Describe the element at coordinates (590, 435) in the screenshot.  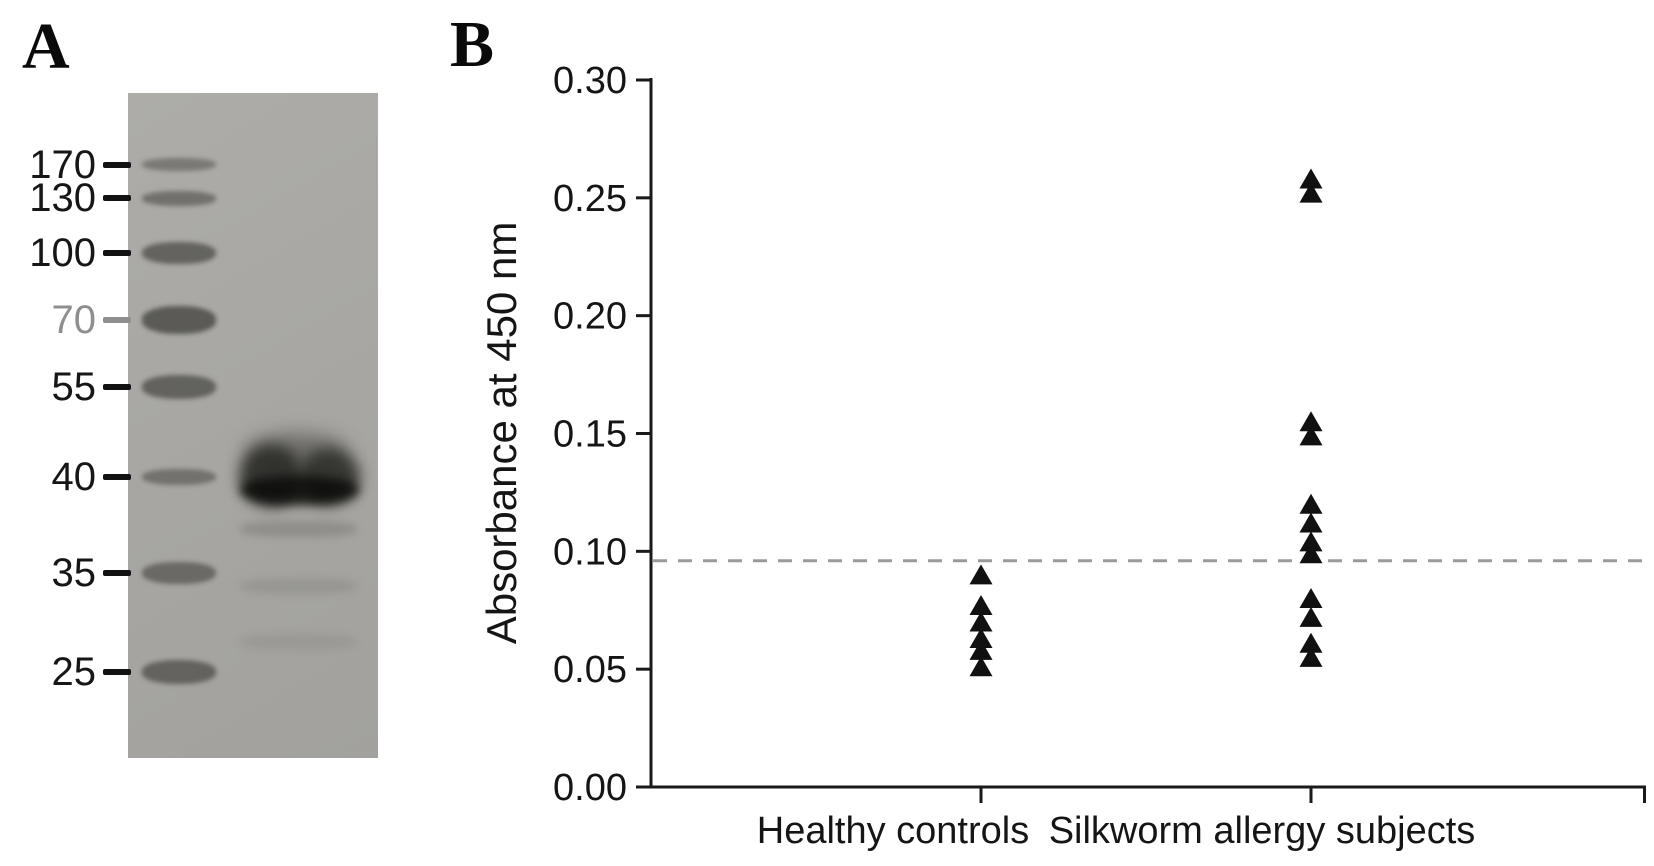
I see `y-tick-label-0.15: 0.15` at that location.